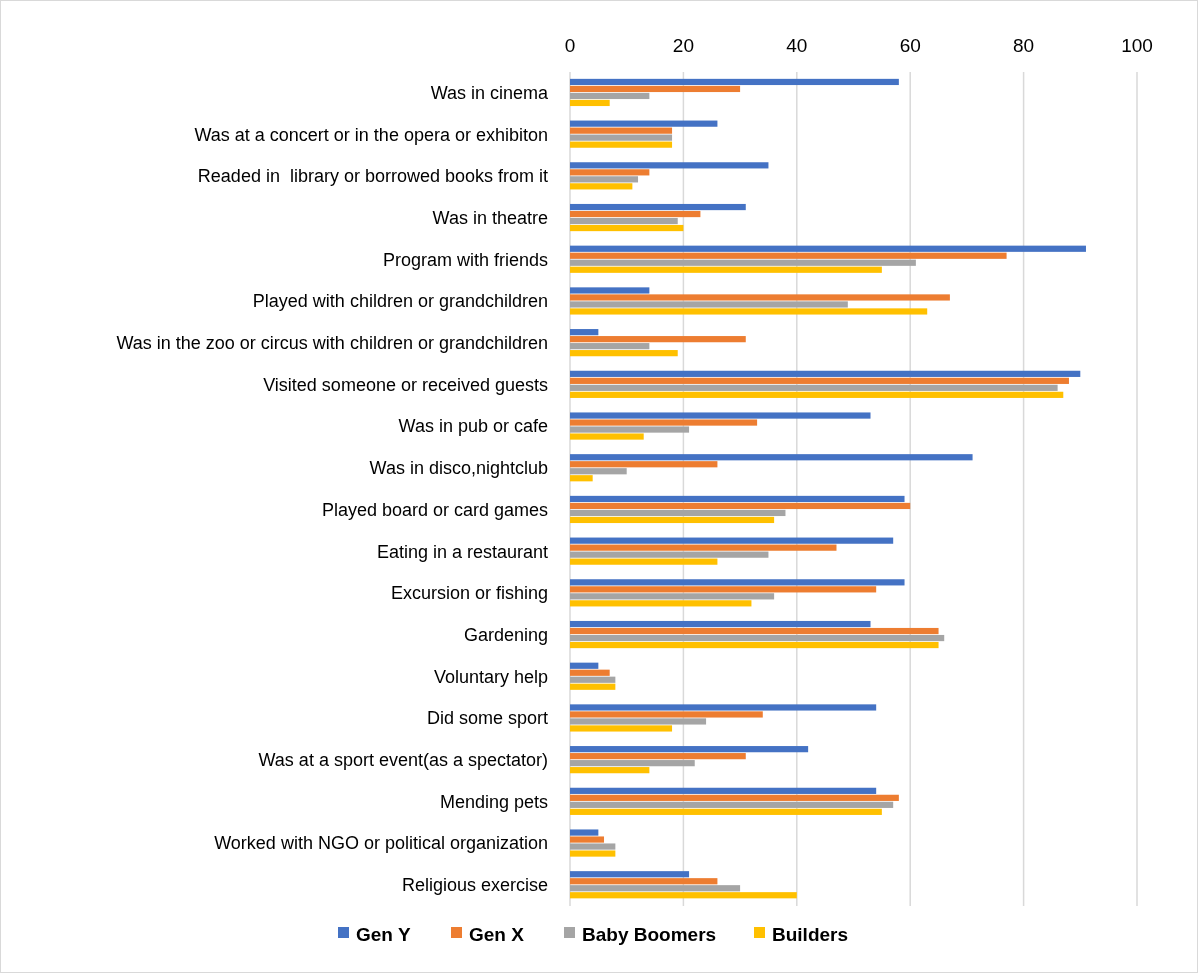 The image size is (1198, 973). What do you see at coordinates (490, 676) in the screenshot?
I see `y-tick-label: Voluntary help` at bounding box center [490, 676].